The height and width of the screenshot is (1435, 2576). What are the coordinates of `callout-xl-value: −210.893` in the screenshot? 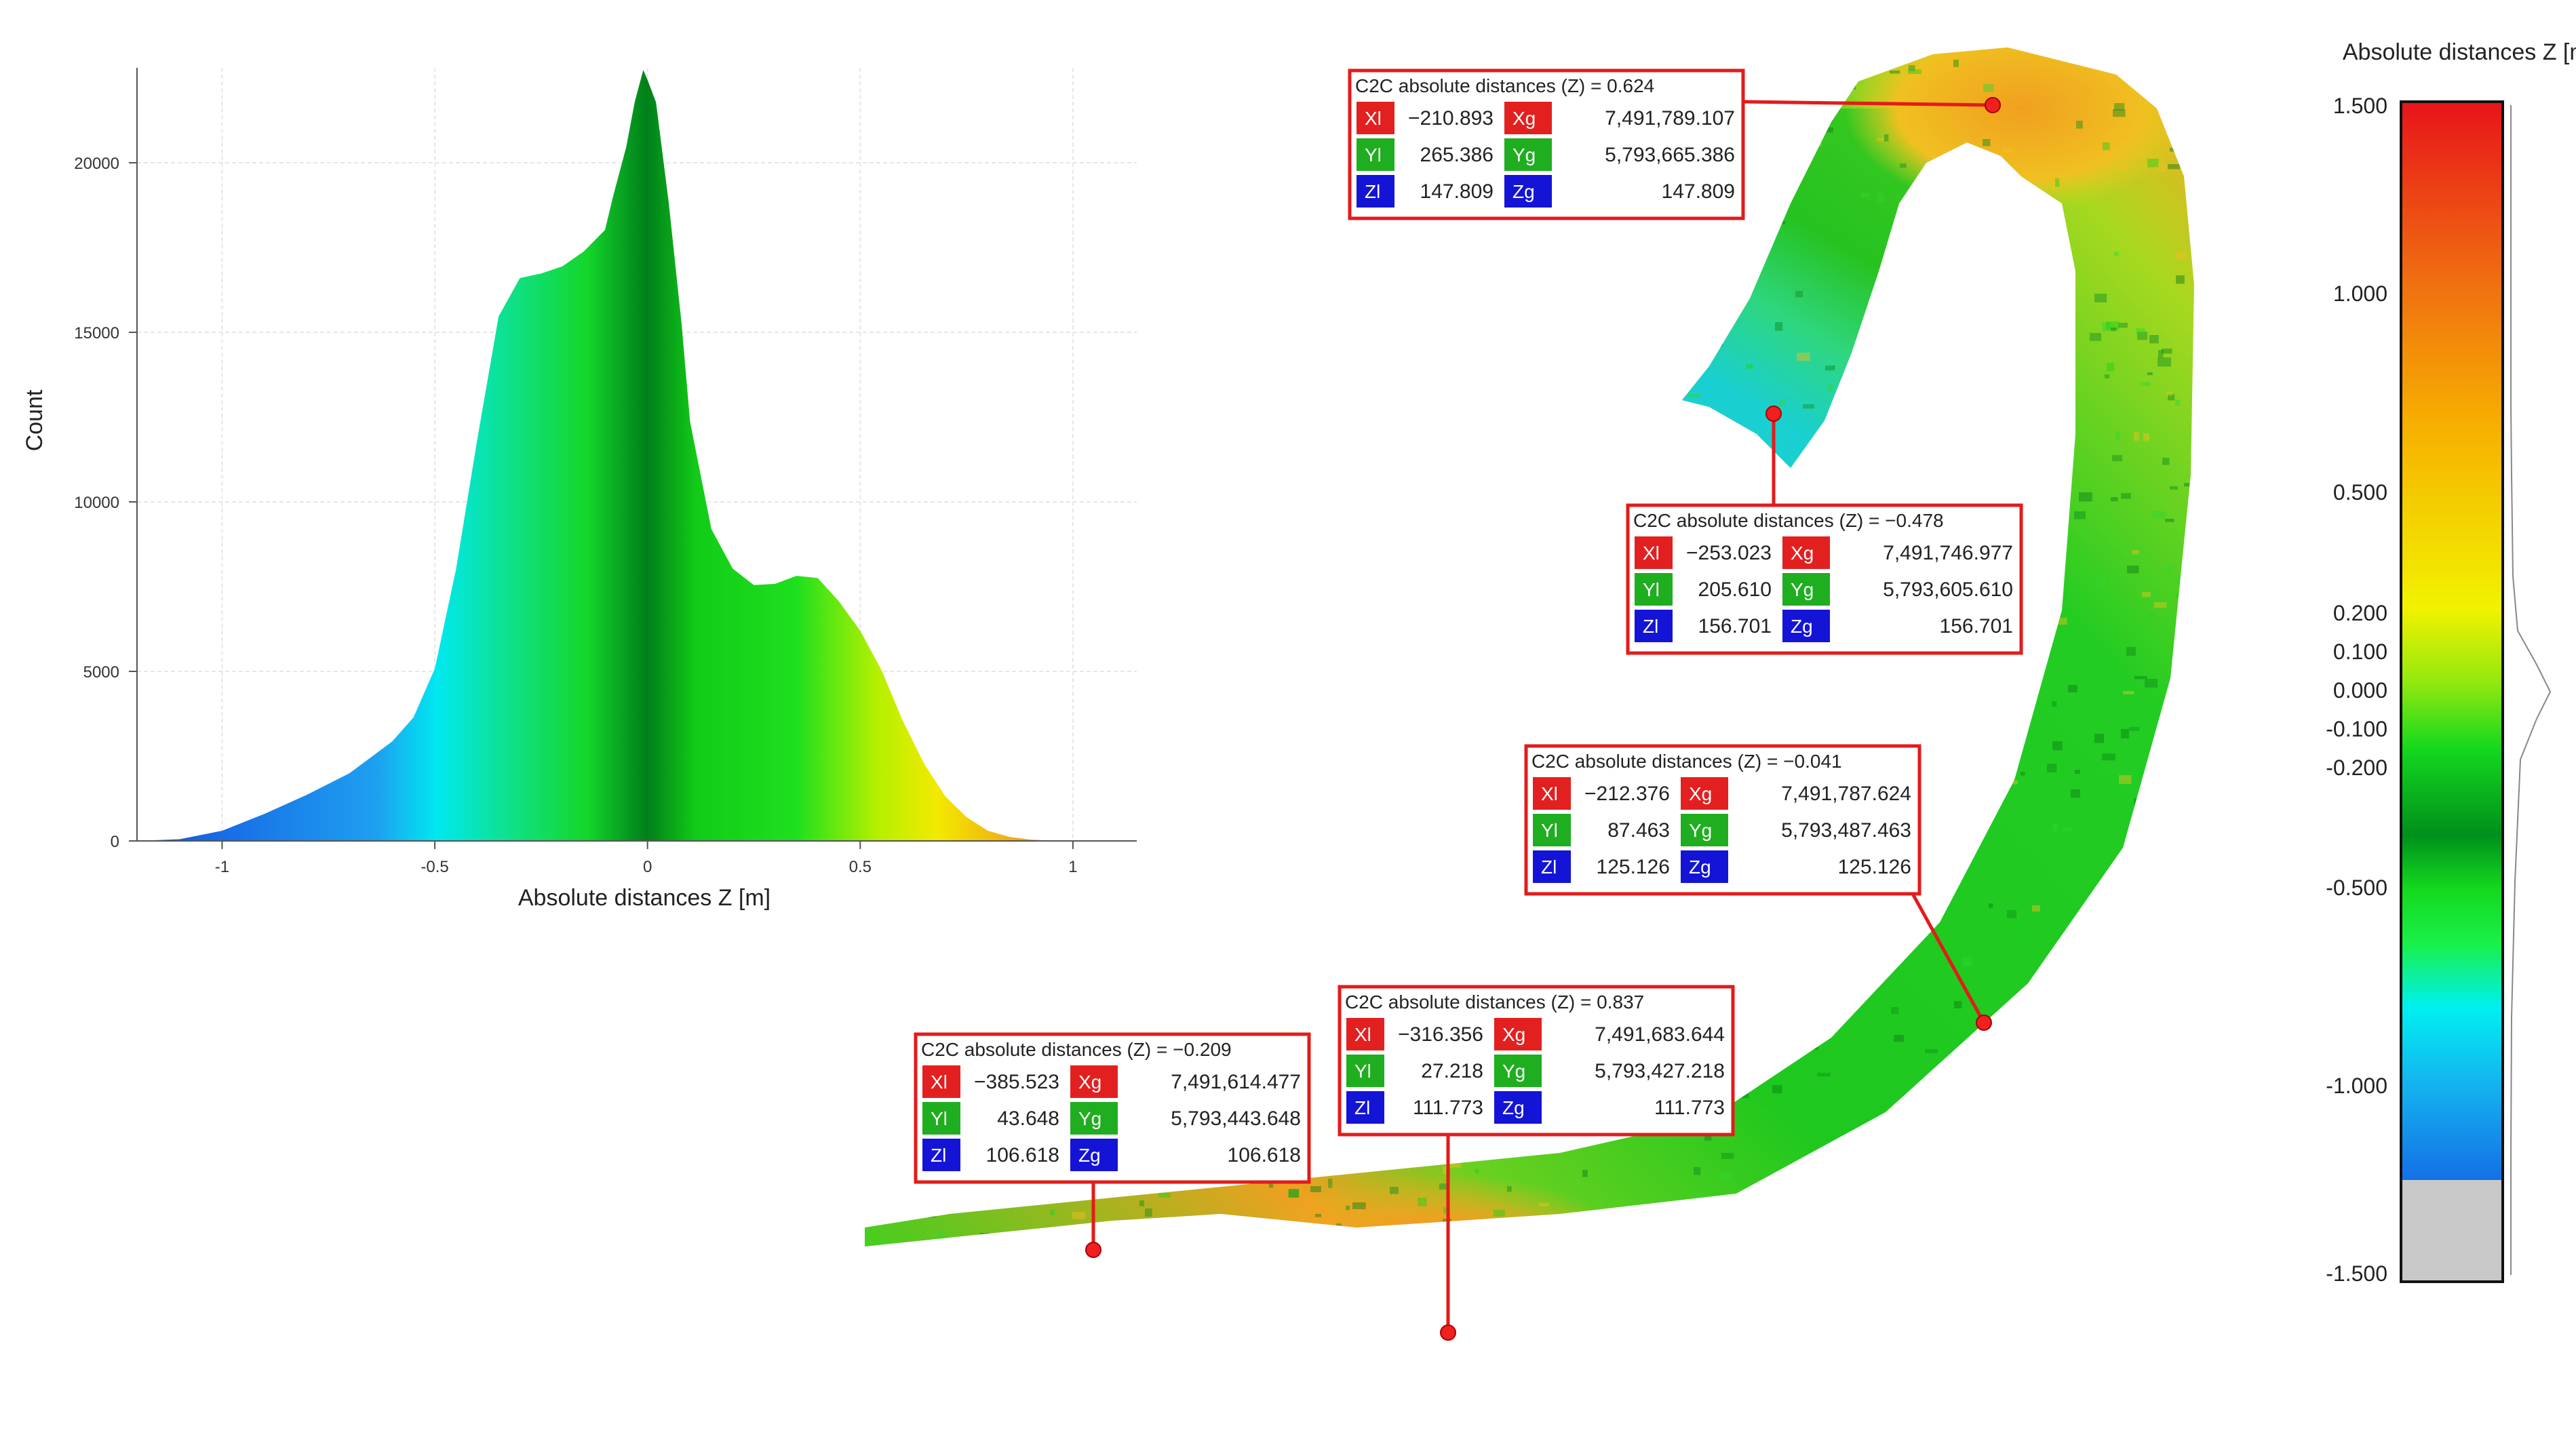 It's located at (1451, 118).